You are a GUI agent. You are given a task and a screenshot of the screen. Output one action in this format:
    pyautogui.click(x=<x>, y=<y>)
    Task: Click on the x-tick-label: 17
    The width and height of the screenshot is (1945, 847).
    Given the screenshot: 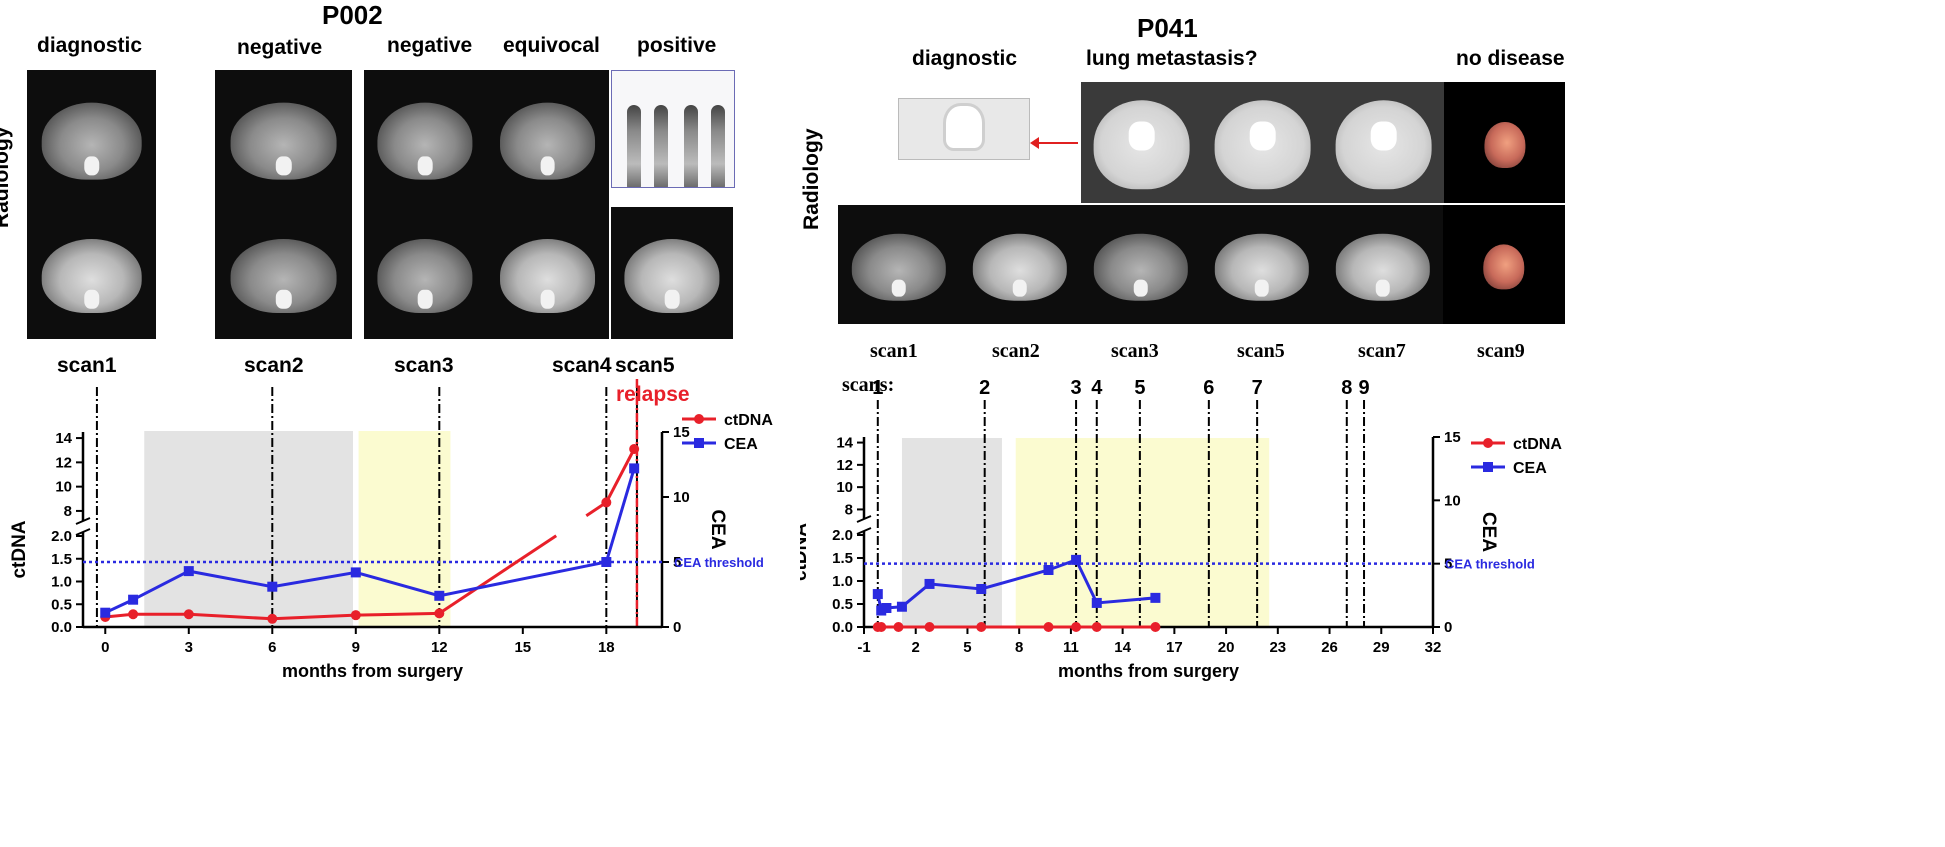 What is the action you would take?
    pyautogui.click(x=1174, y=647)
    